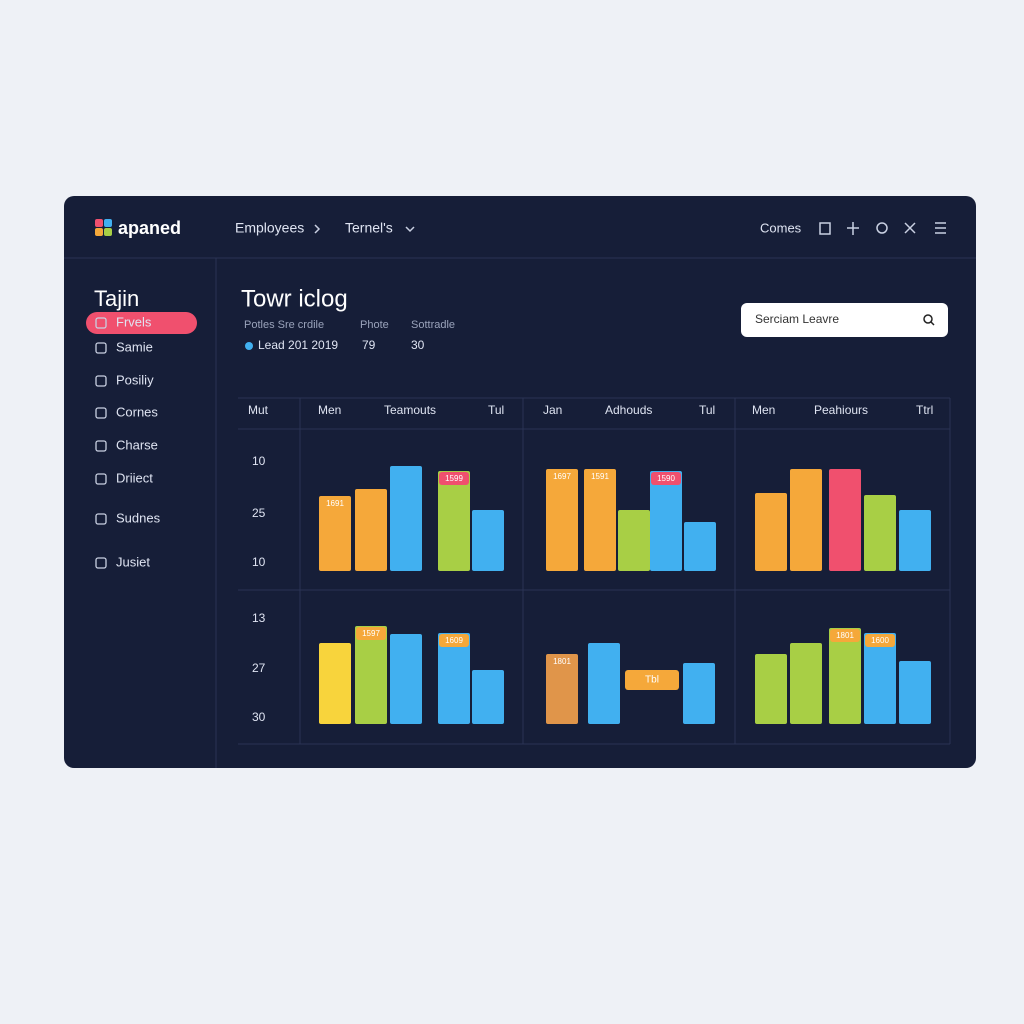 Image resolution: width=1024 pixels, height=1024 pixels. Describe the element at coordinates (137, 411) in the screenshot. I see `menu-item: Cornes` at that location.